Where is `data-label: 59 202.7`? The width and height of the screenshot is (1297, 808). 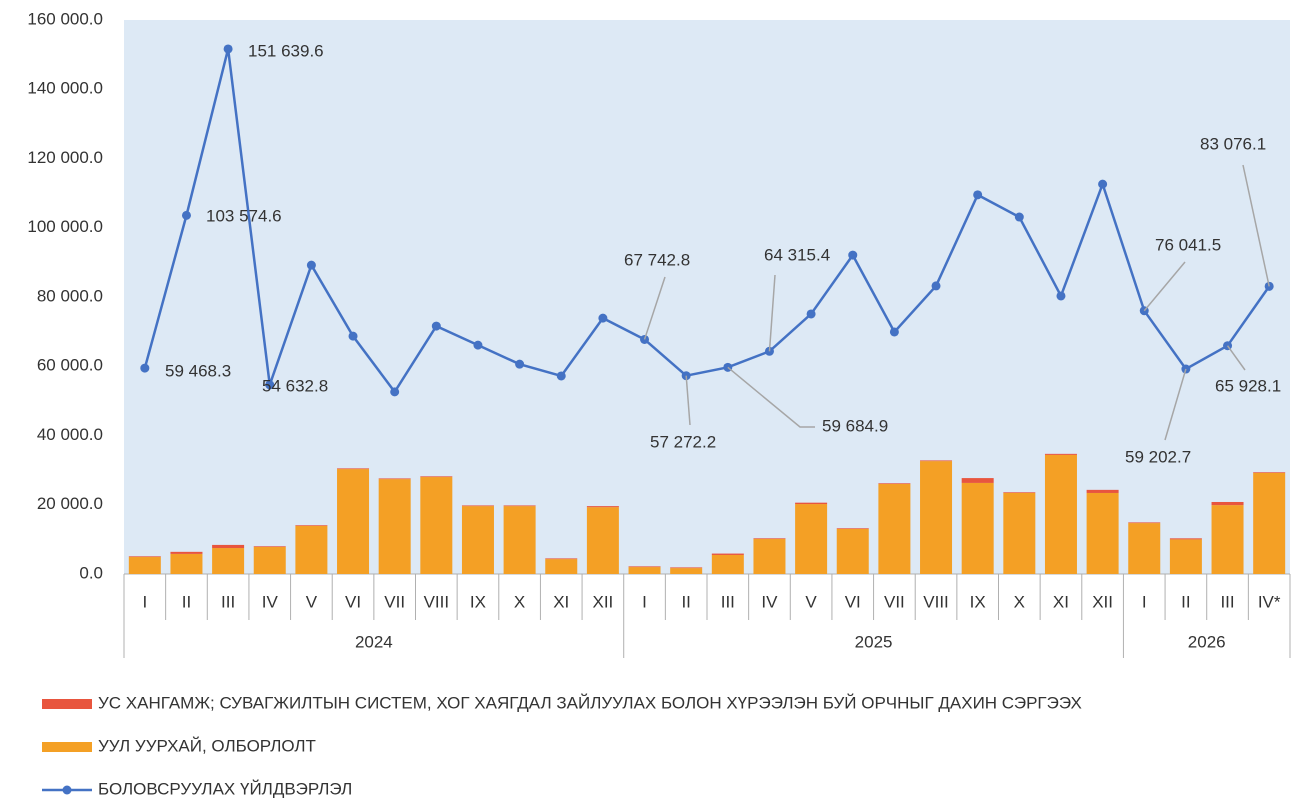
data-label: 59 202.7 is located at coordinates (1158, 456).